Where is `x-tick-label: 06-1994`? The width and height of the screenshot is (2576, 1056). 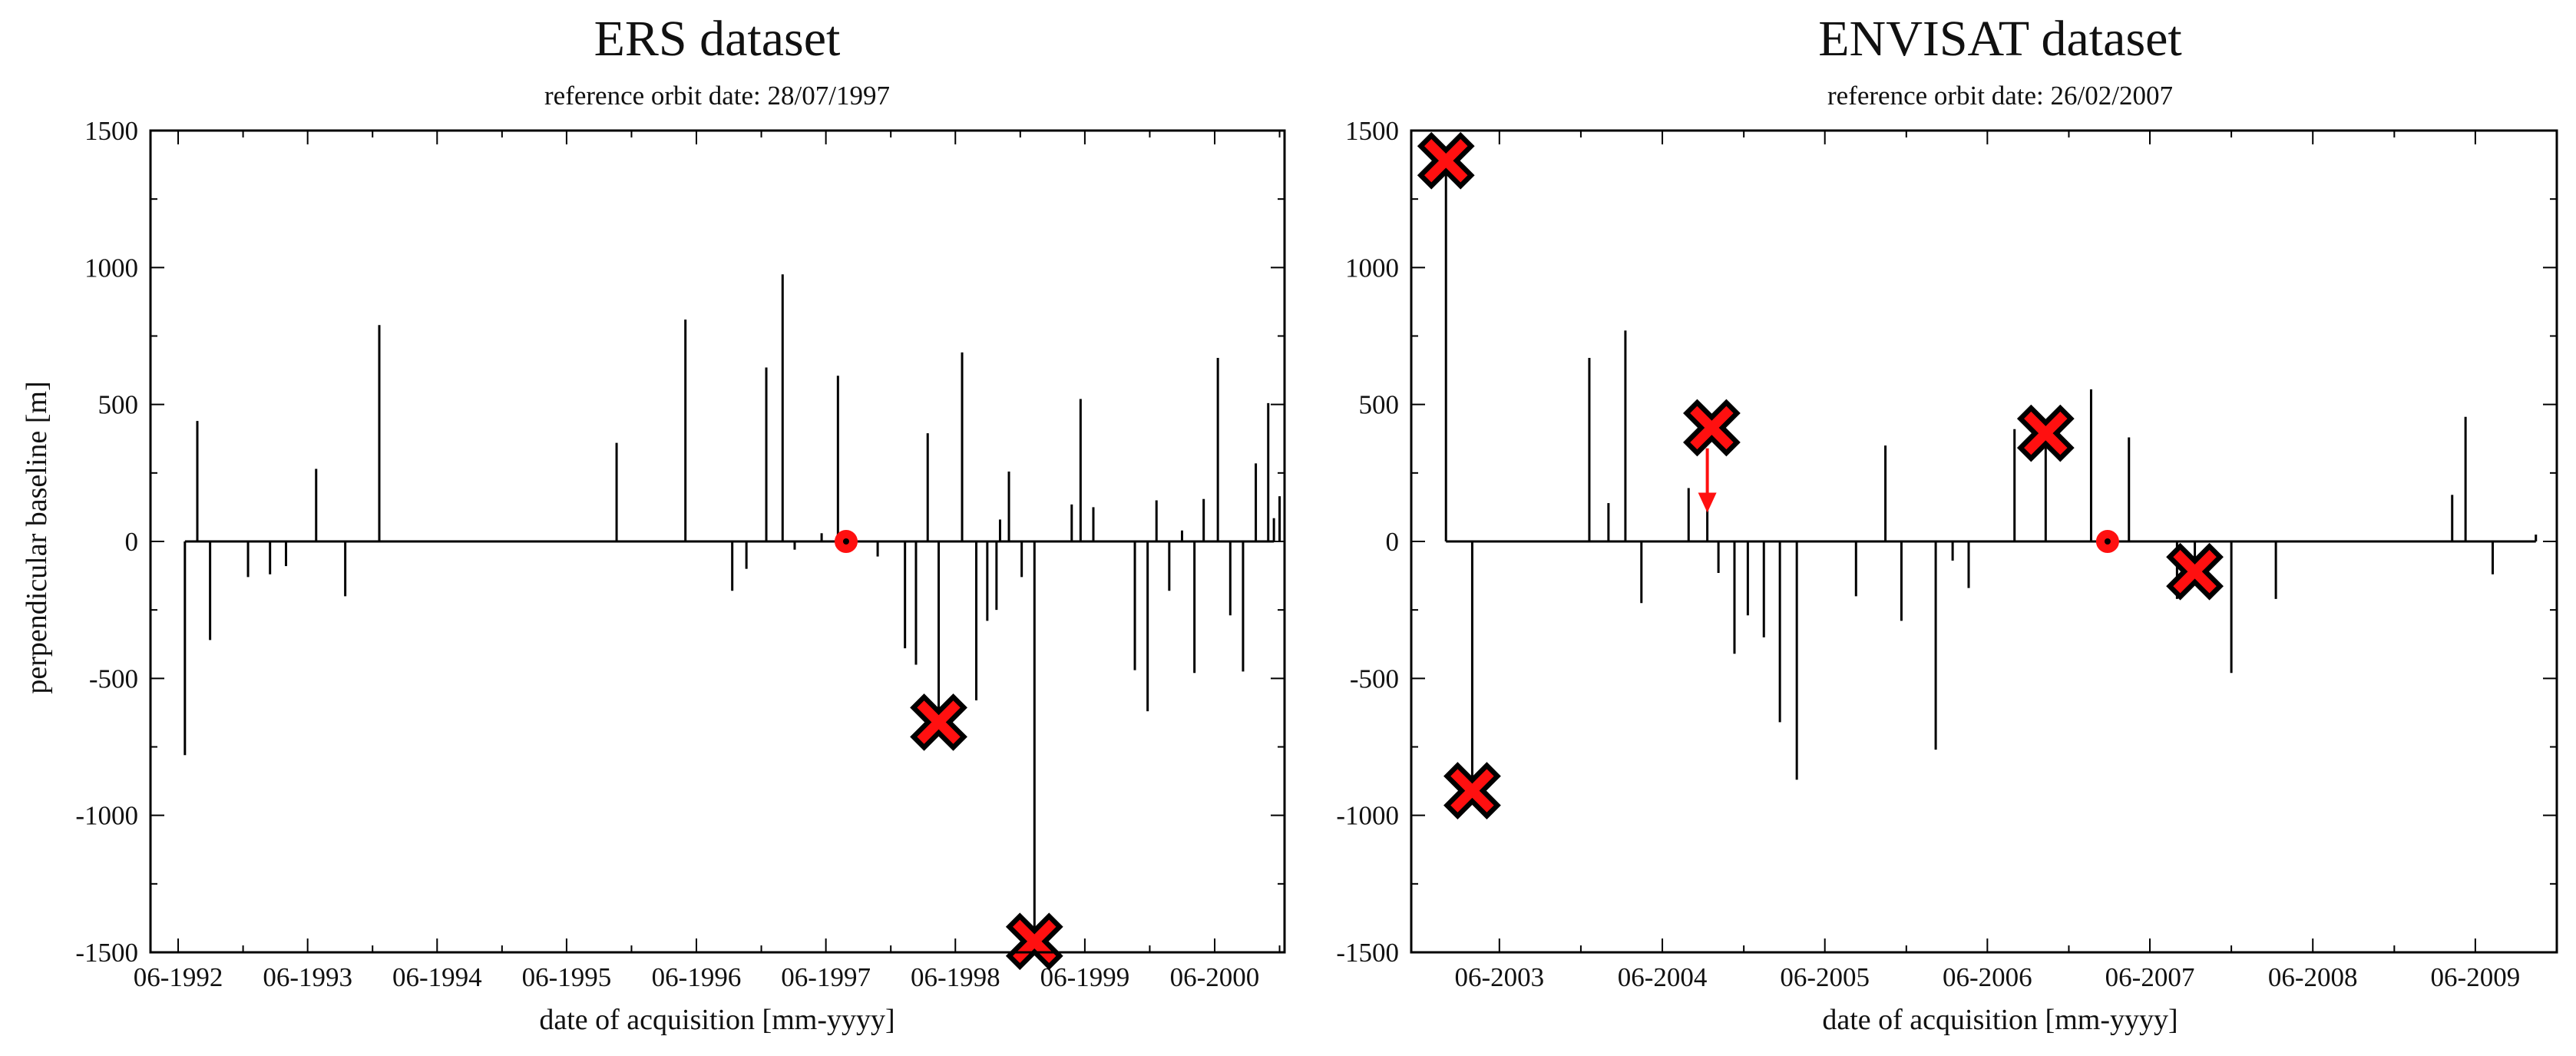 x-tick-label: 06-1994 is located at coordinates (437, 977).